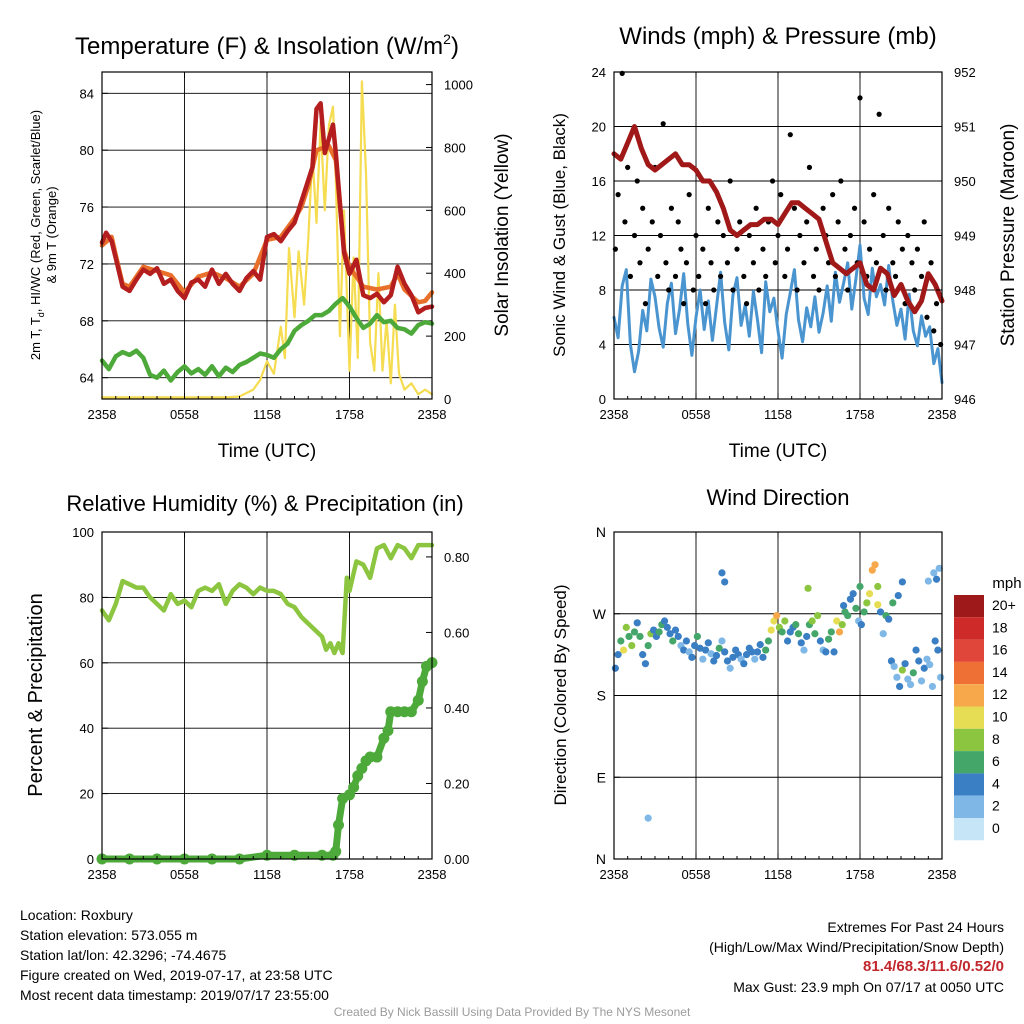 This screenshot has width=1024, height=1024. I want to click on speed-colorbar: 20+ 18 16 14 12 10 8 6 4 2 0, so click(985, 718).